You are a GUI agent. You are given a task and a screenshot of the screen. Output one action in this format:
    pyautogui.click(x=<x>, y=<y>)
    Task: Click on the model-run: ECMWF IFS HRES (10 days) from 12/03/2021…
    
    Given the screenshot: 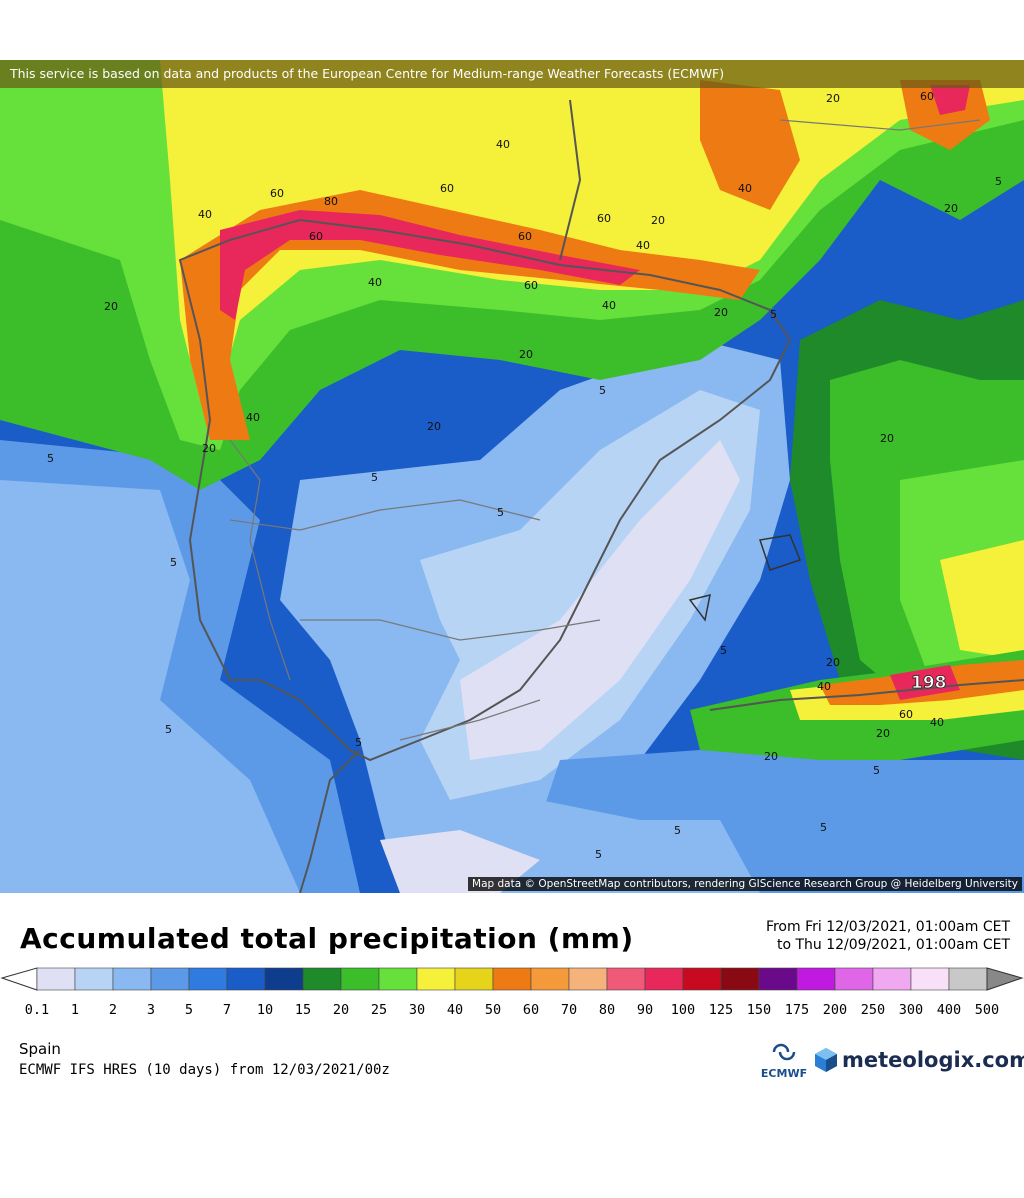 What is the action you would take?
    pyautogui.click(x=204, y=1070)
    